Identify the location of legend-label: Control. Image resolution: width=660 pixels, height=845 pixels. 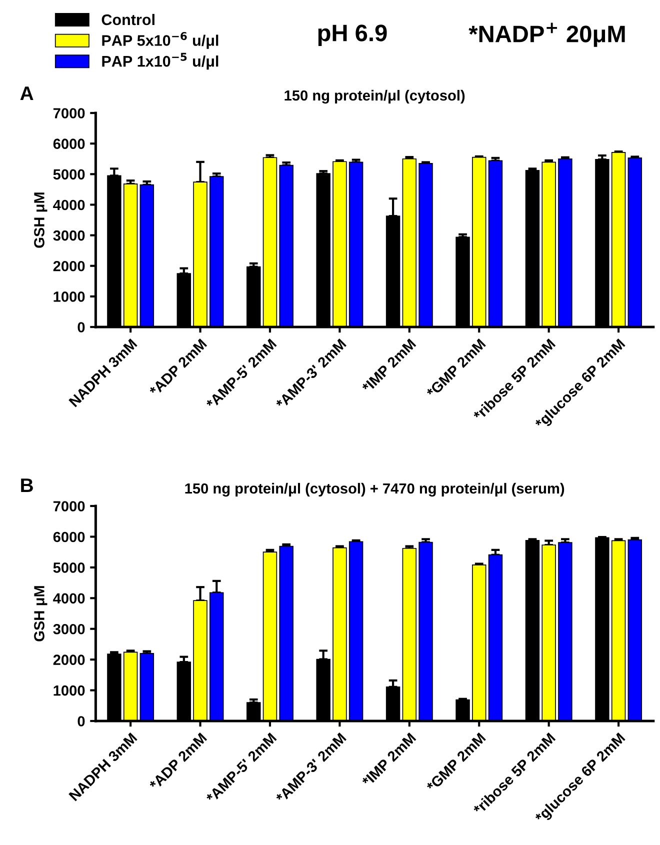
(128, 20).